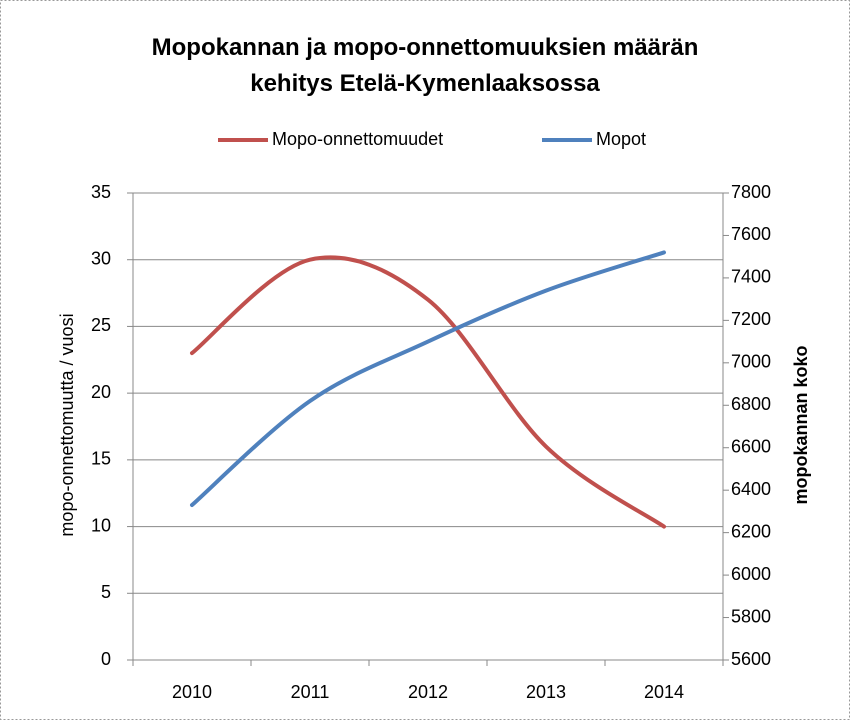  What do you see at coordinates (106, 592) in the screenshot?
I see `y-tick-label: 5` at bounding box center [106, 592].